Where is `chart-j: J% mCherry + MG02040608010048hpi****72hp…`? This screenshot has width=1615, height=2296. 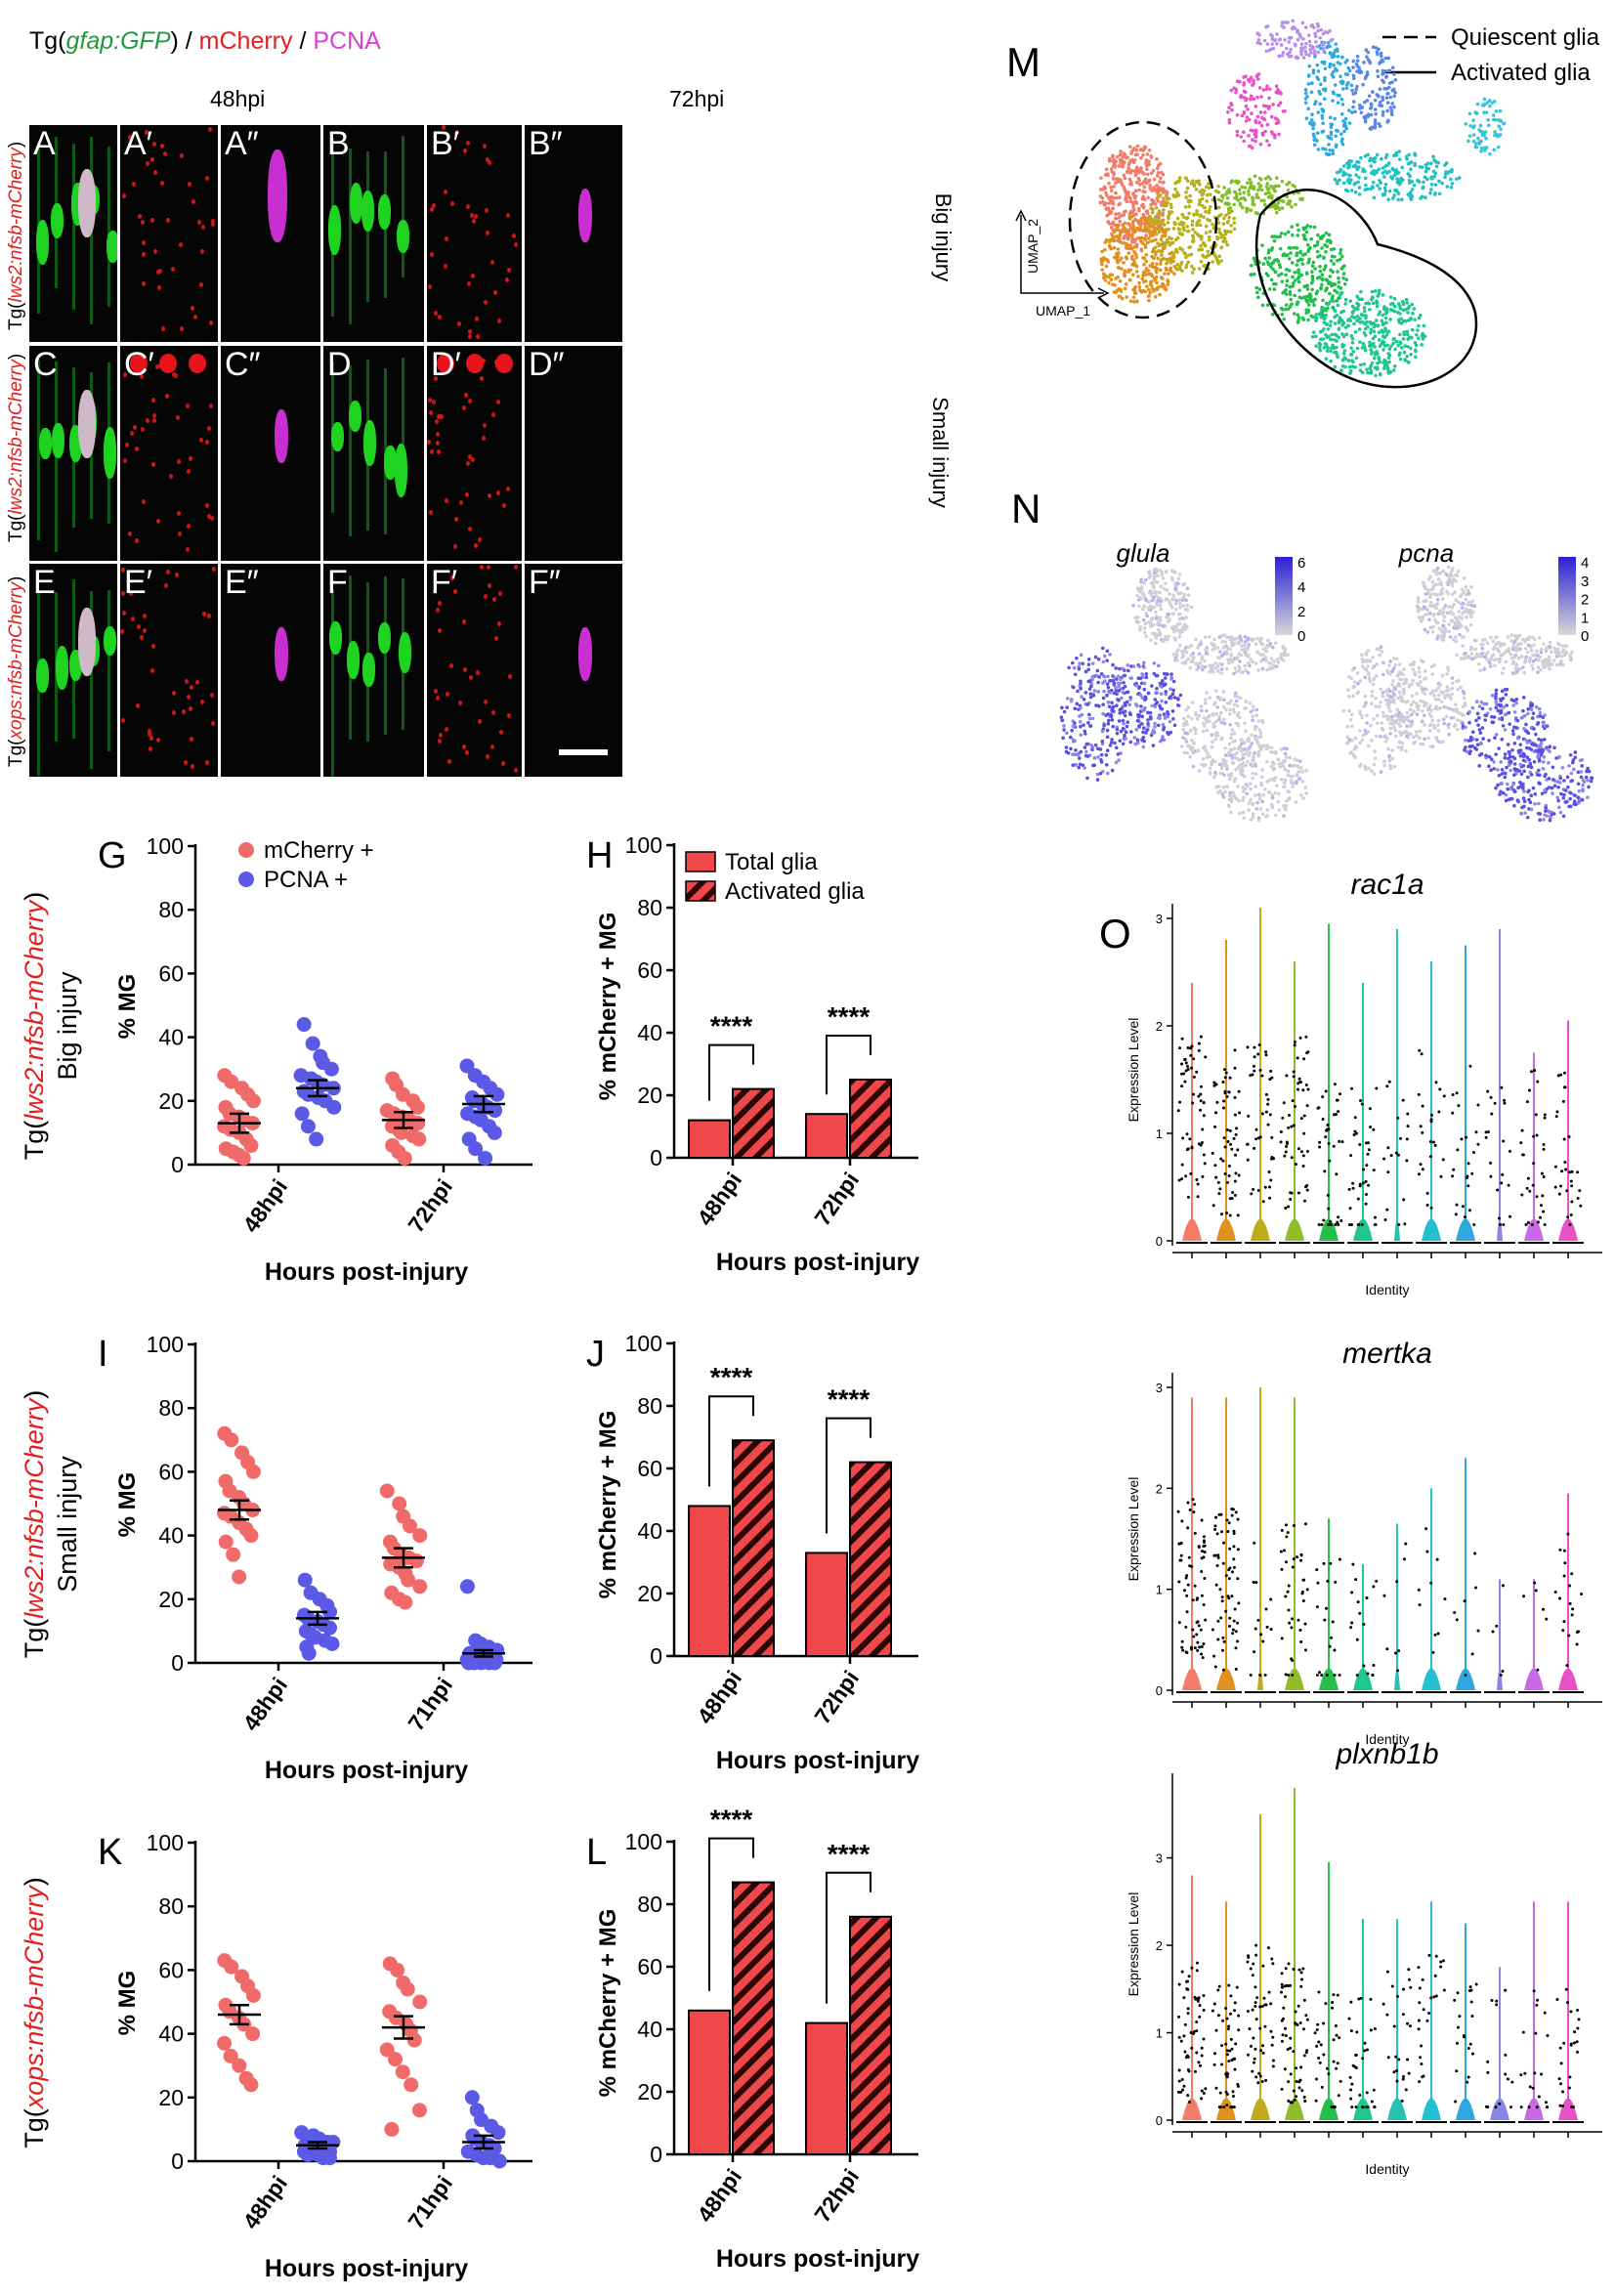 chart-j: J% mCherry + MG02040608010048hpi****72hp… is located at coordinates (752, 1552).